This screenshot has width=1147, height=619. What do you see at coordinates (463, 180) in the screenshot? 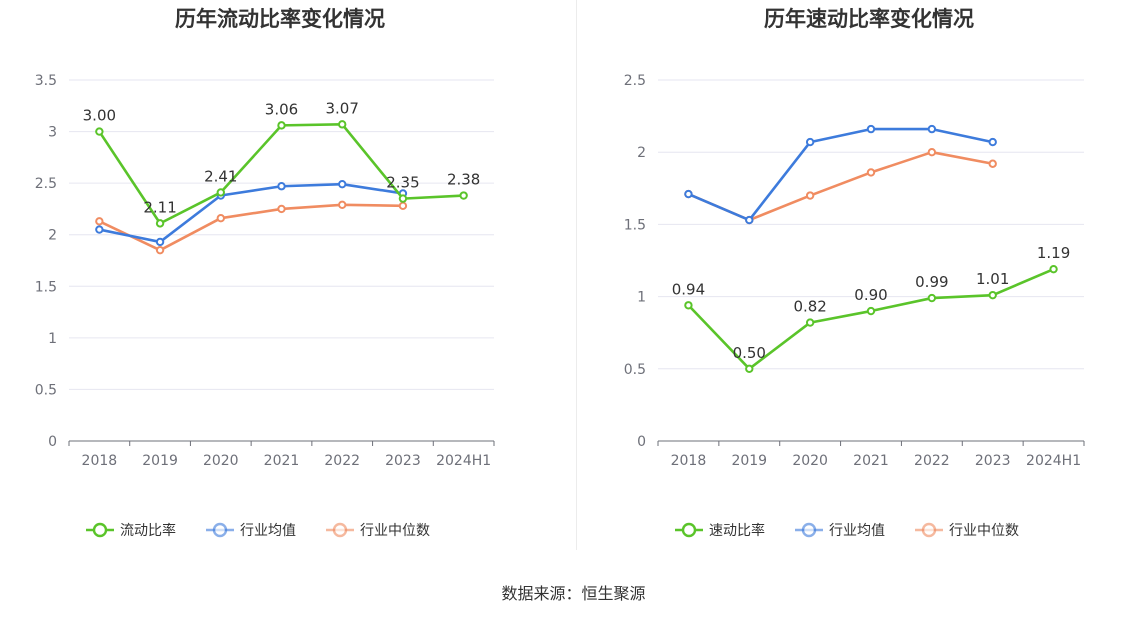
I see `data-label: 2.38` at bounding box center [463, 180].